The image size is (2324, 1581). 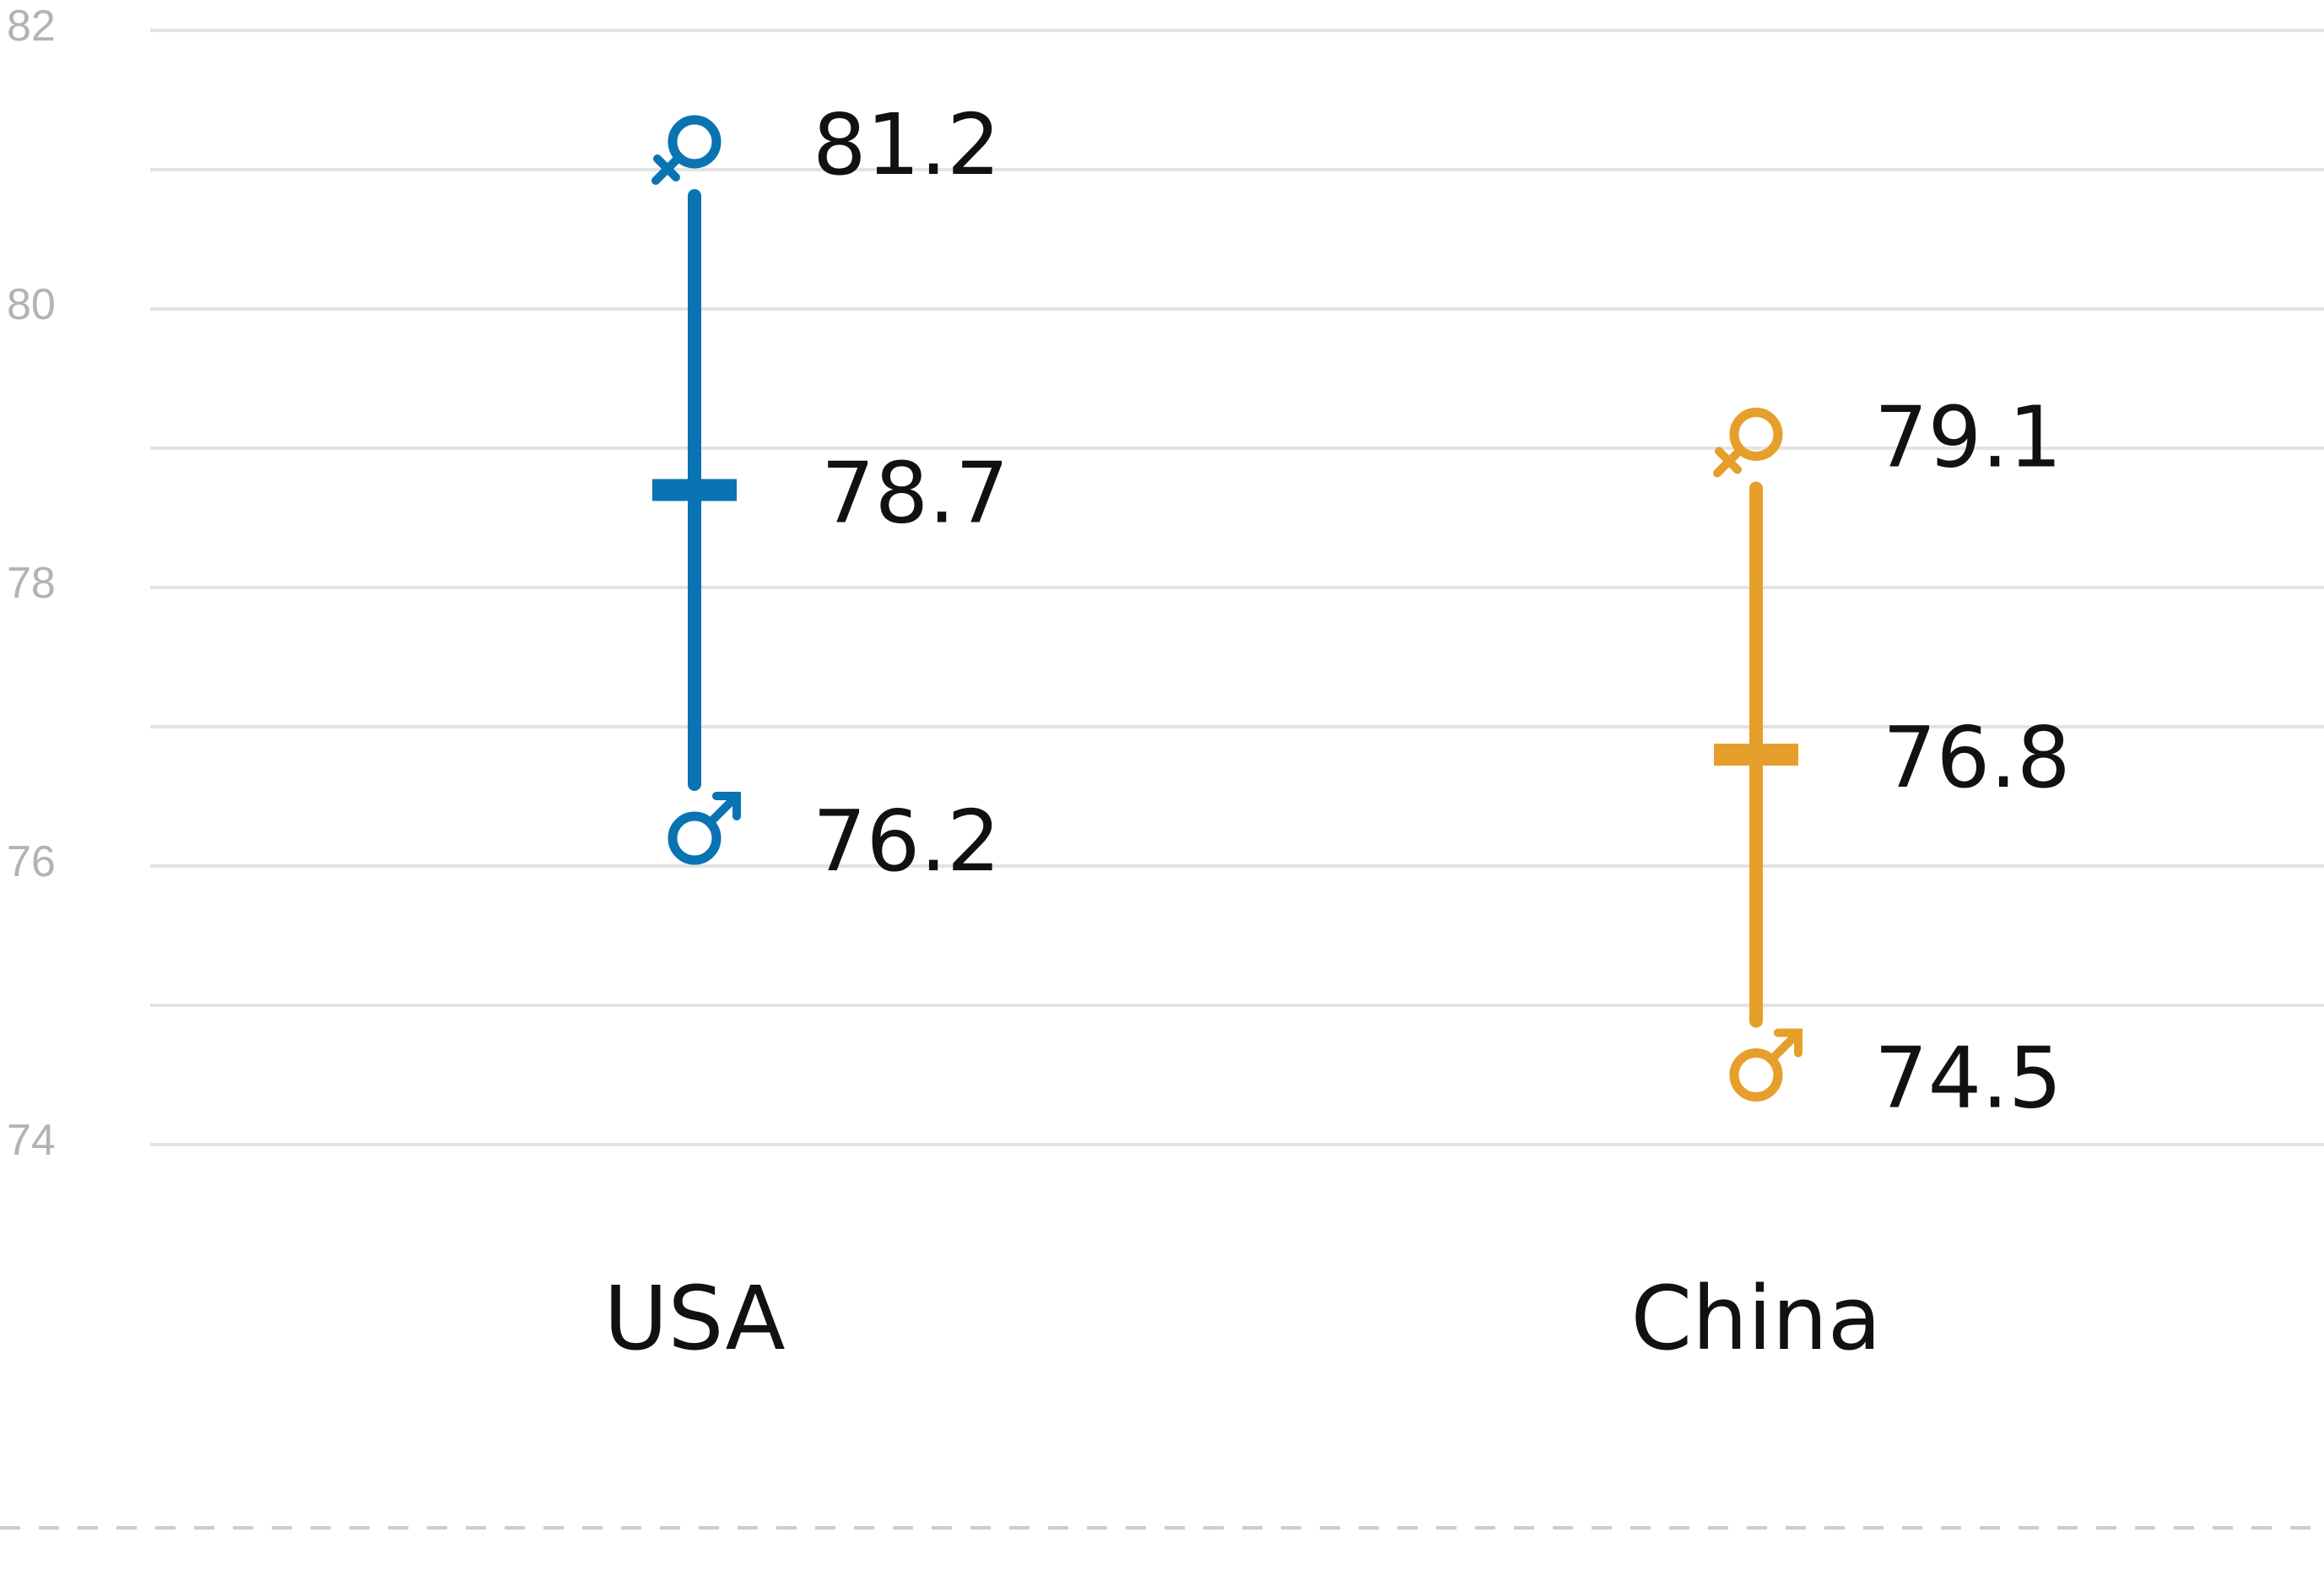 What do you see at coordinates (1977, 758) in the screenshot?
I see `value-label-average: 76.8` at bounding box center [1977, 758].